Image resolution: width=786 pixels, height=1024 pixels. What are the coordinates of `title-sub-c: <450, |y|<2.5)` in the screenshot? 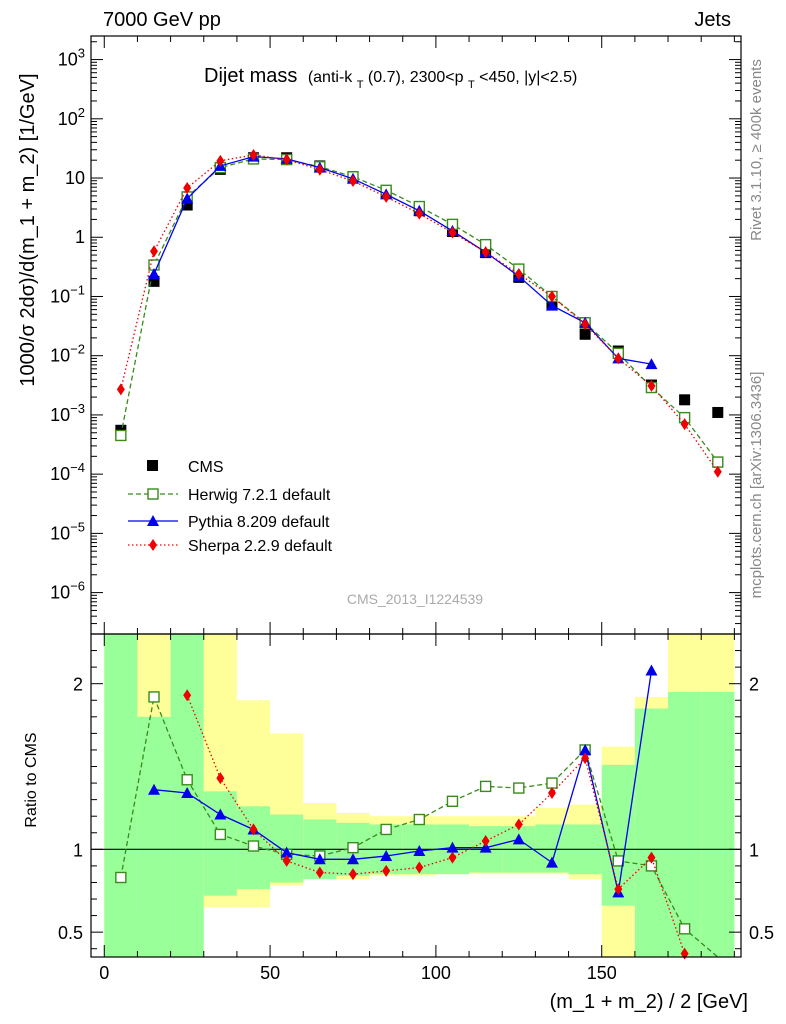 It's located at (528, 77).